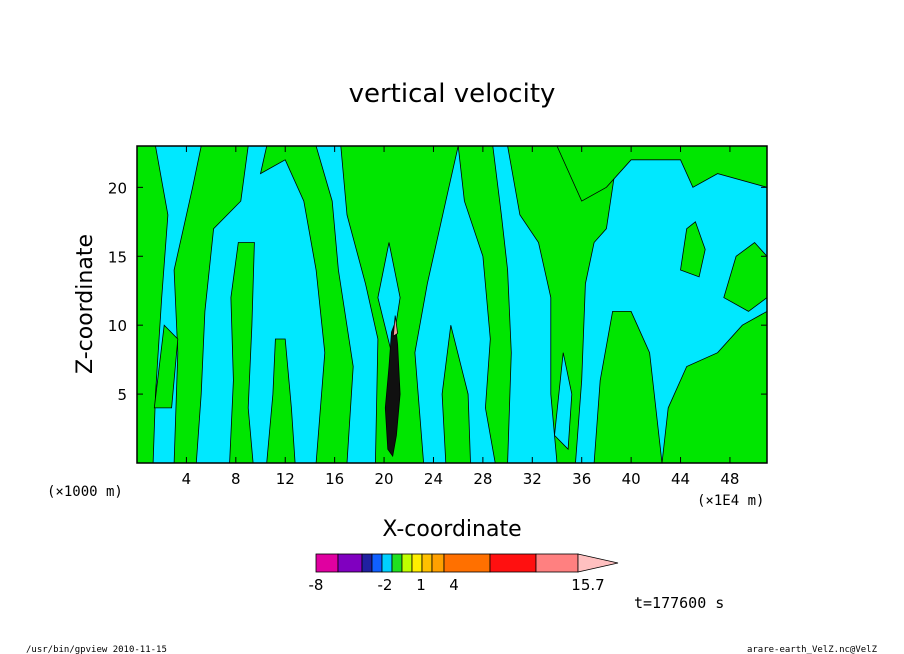 The image size is (904, 654). Describe the element at coordinates (581, 479) in the screenshot. I see `x-tick-label: 36` at that location.